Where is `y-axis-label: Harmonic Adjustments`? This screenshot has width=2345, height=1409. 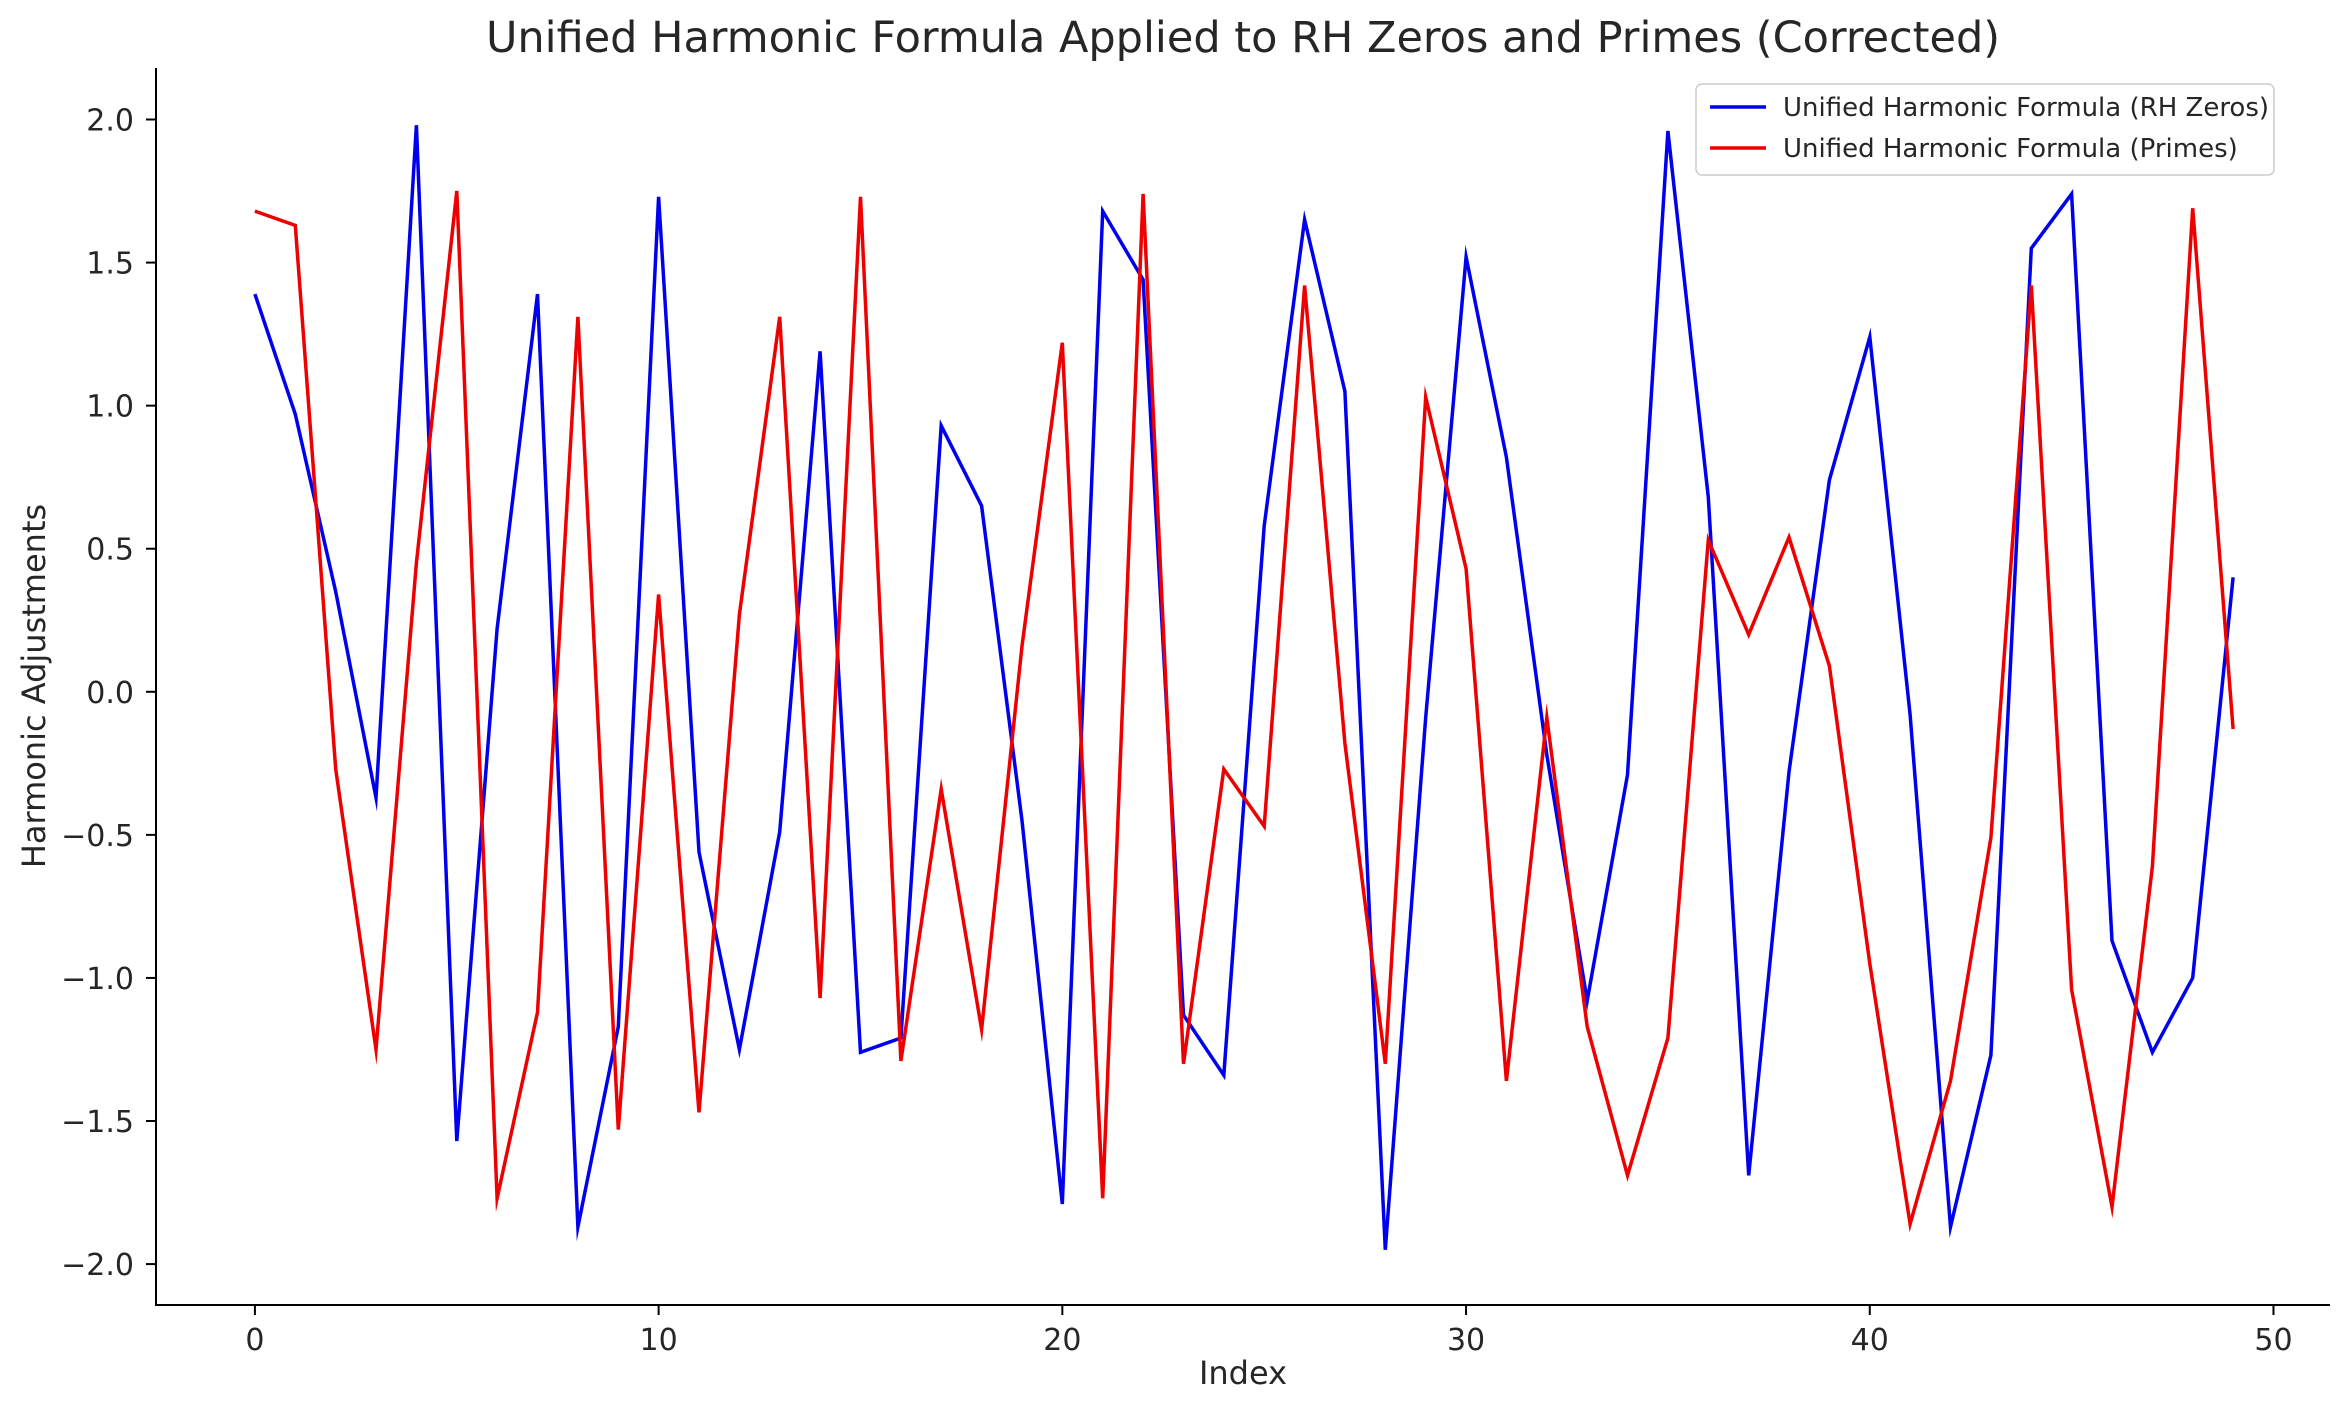 y-axis-label: Harmonic Adjustments is located at coordinates (34, 686).